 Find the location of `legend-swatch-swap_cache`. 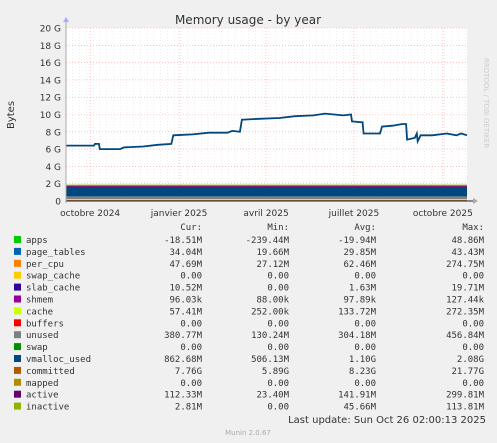

legend-swatch-swap_cache is located at coordinates (17, 275).